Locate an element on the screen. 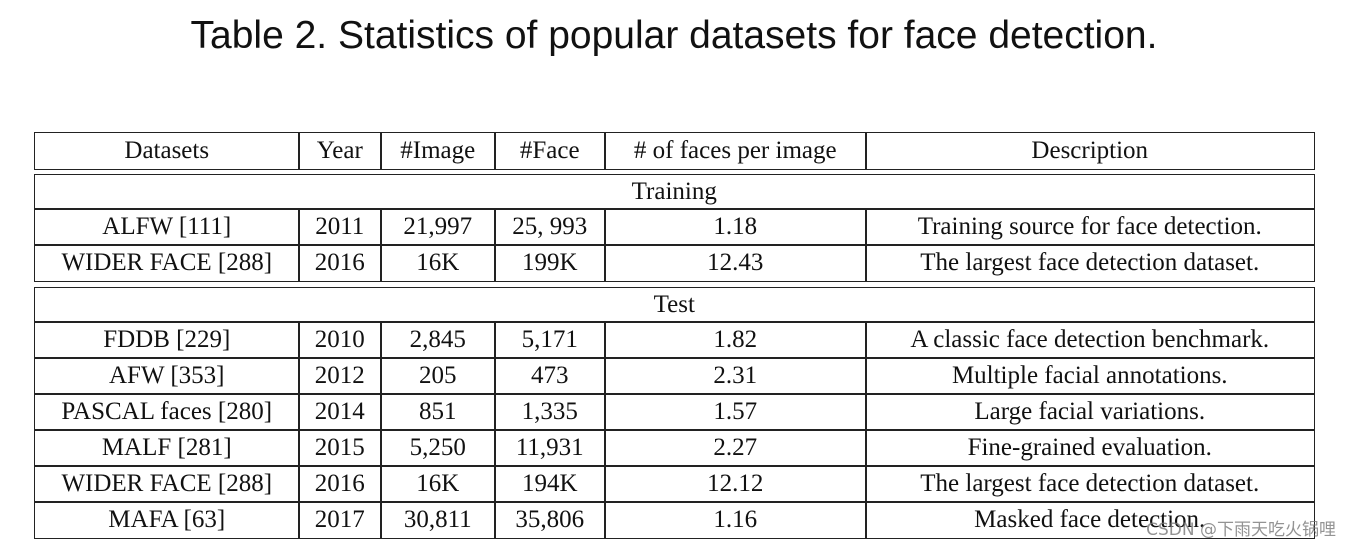 This screenshot has height=546, width=1348. table-cell: 11,931 is located at coordinates (550, 448).